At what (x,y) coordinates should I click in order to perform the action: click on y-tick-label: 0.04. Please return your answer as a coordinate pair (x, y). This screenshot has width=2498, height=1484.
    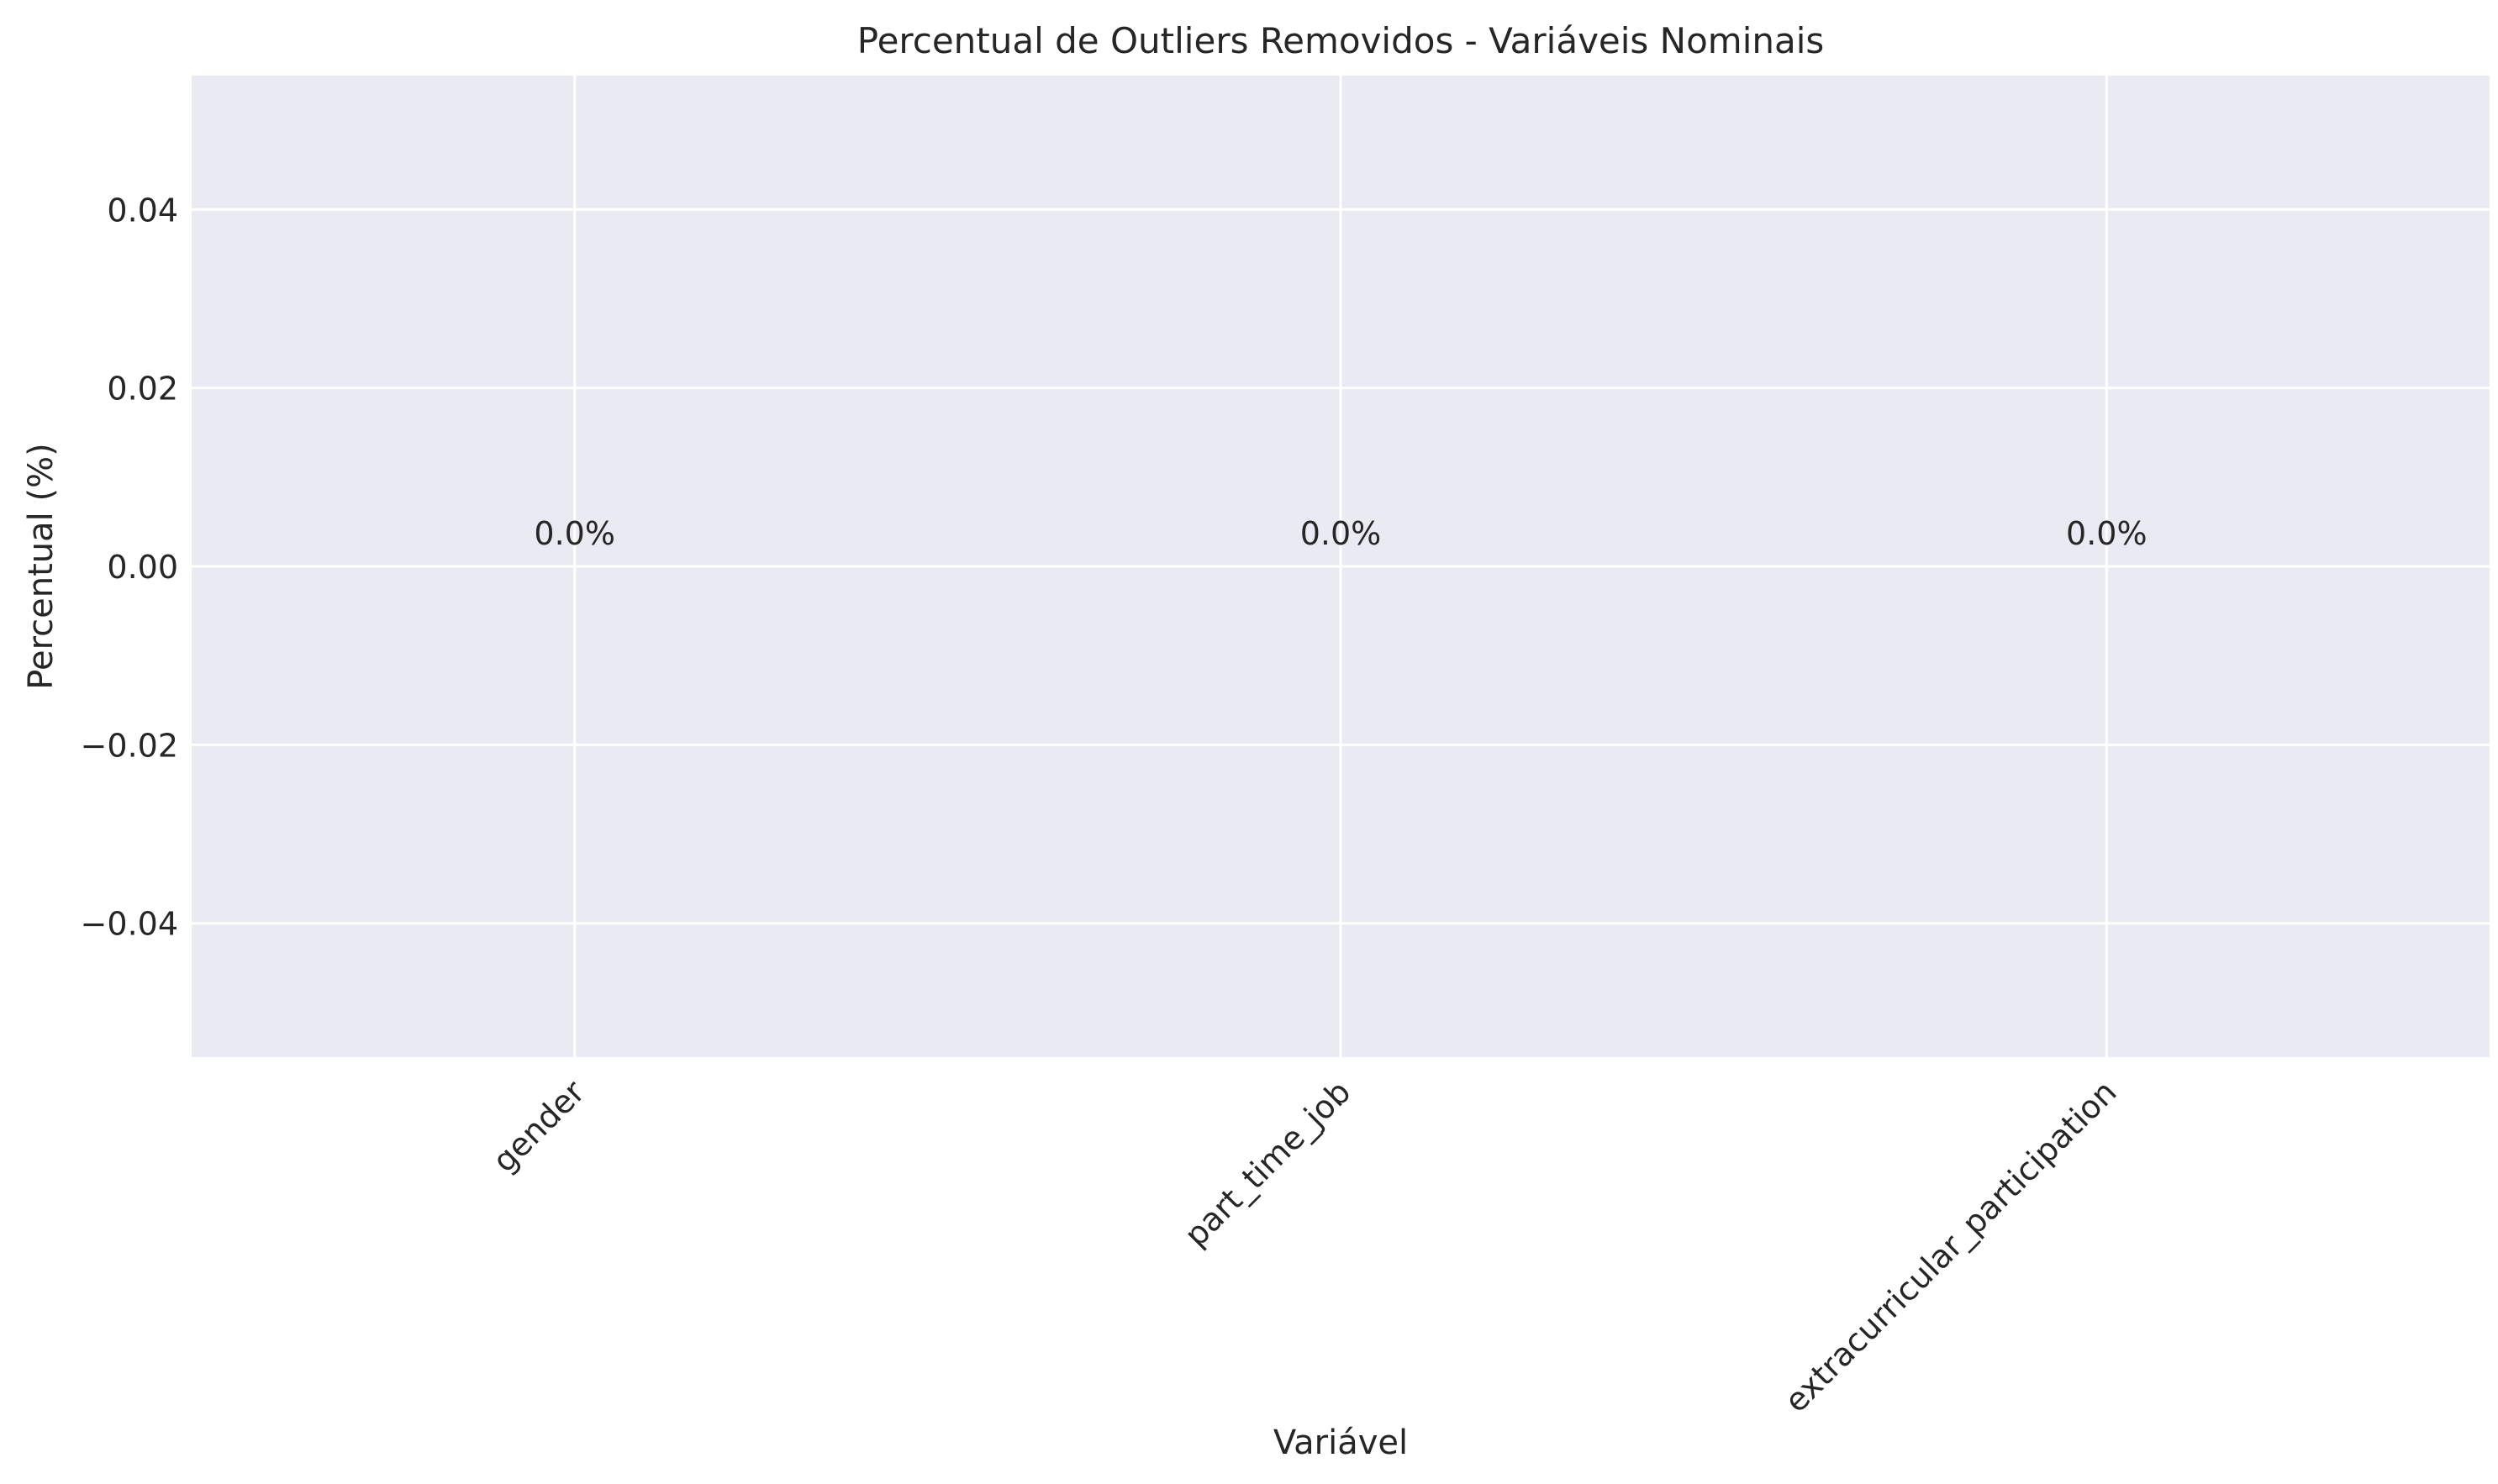
    Looking at the image, I should click on (143, 211).